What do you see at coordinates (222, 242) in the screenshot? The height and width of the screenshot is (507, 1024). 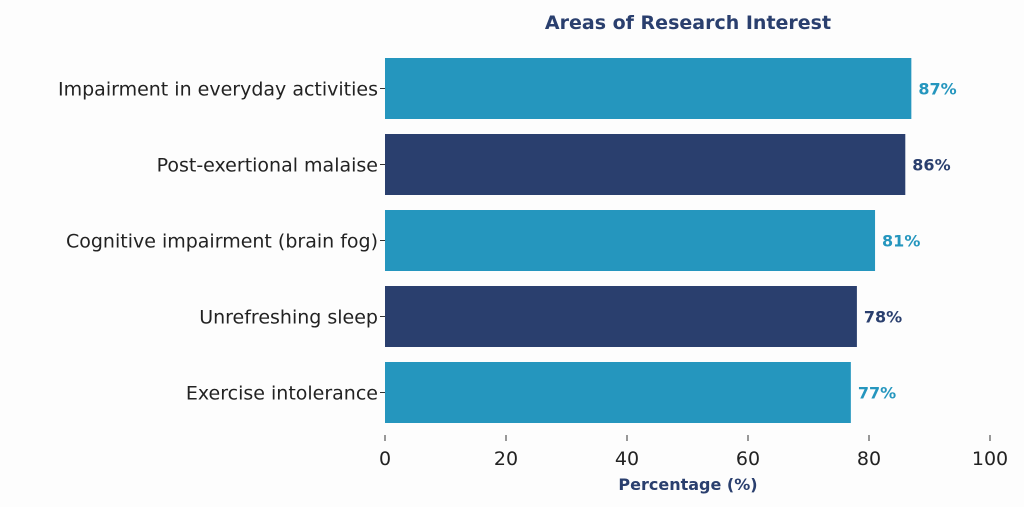 I see `y-tick-label: Cognitive impairment (brain fog)` at bounding box center [222, 242].